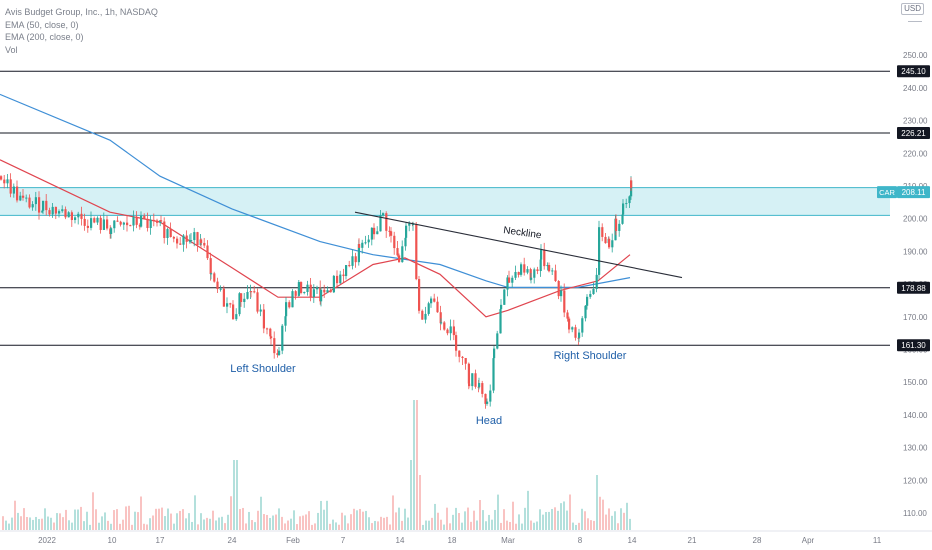 The width and height of the screenshot is (932, 550). What do you see at coordinates (915, 415) in the screenshot?
I see `y-tick-label: 140.00` at bounding box center [915, 415].